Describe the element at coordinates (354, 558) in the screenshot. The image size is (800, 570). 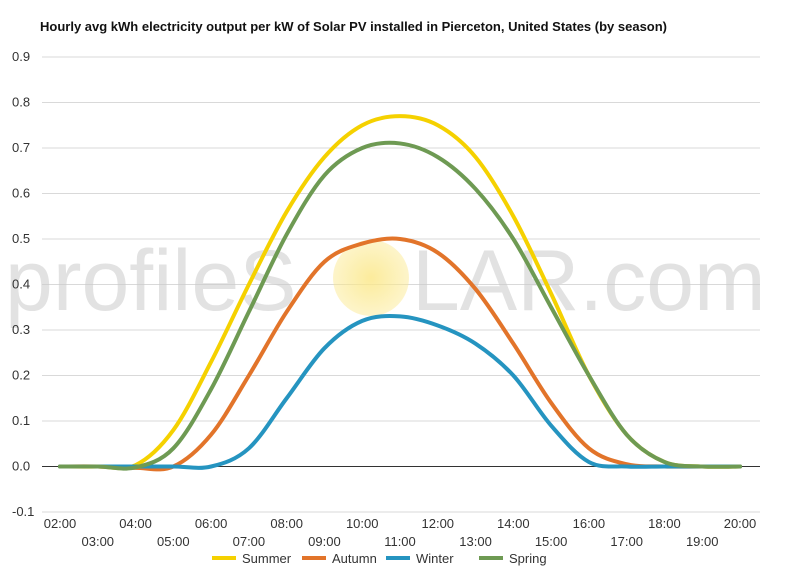
I see `legend-label-autumn: Autumn` at that location.